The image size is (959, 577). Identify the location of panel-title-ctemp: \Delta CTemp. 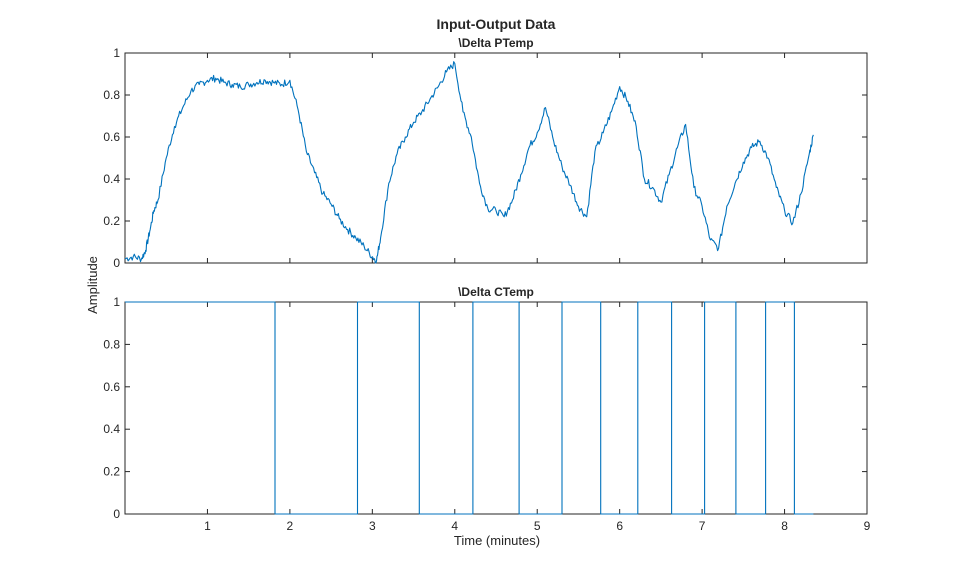
(496, 292).